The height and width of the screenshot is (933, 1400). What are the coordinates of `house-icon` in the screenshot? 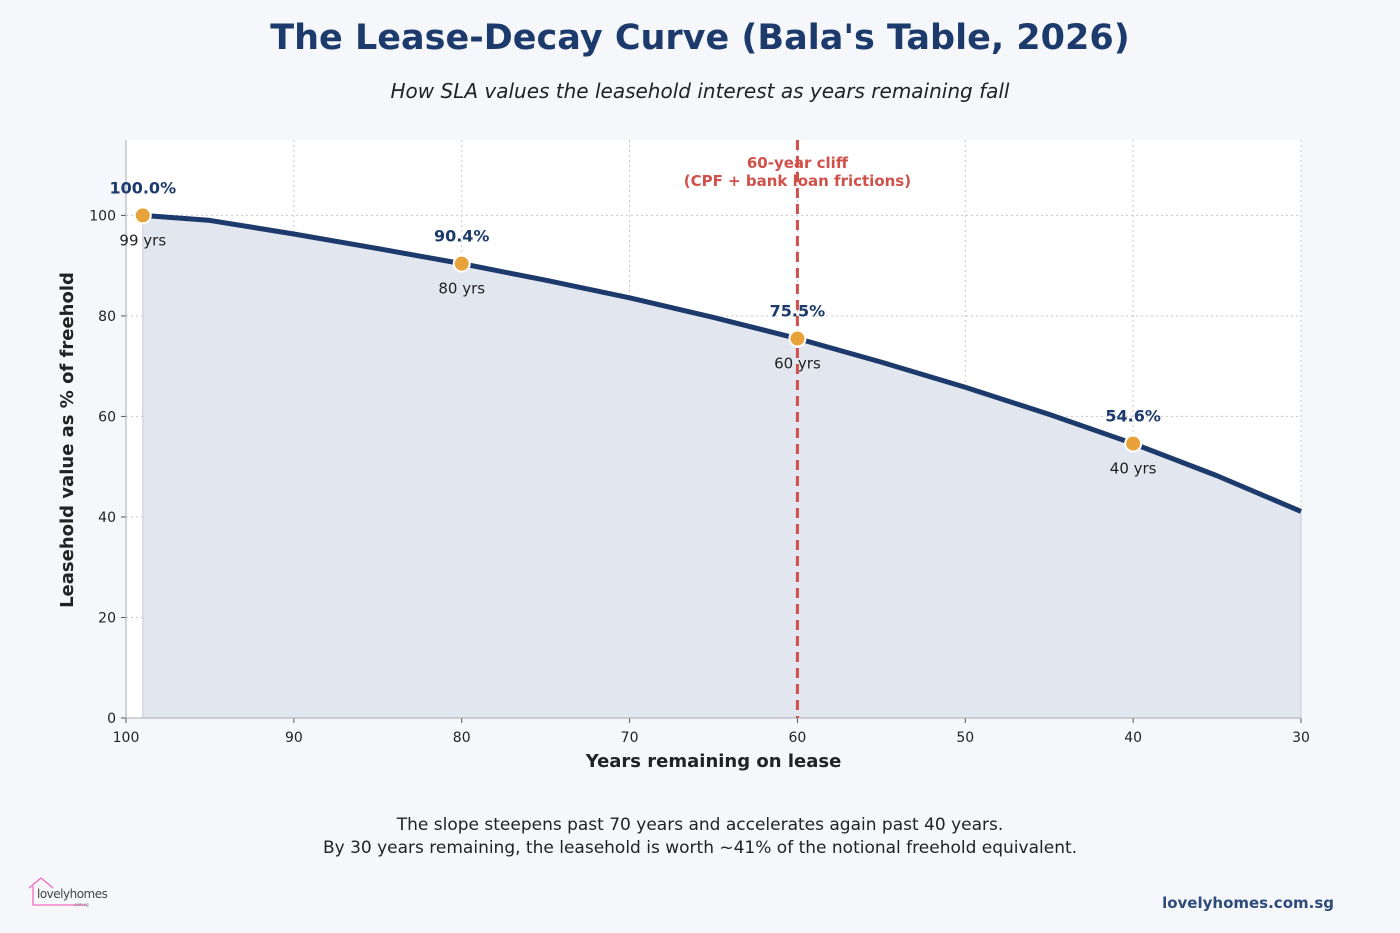 It's located at (57, 891).